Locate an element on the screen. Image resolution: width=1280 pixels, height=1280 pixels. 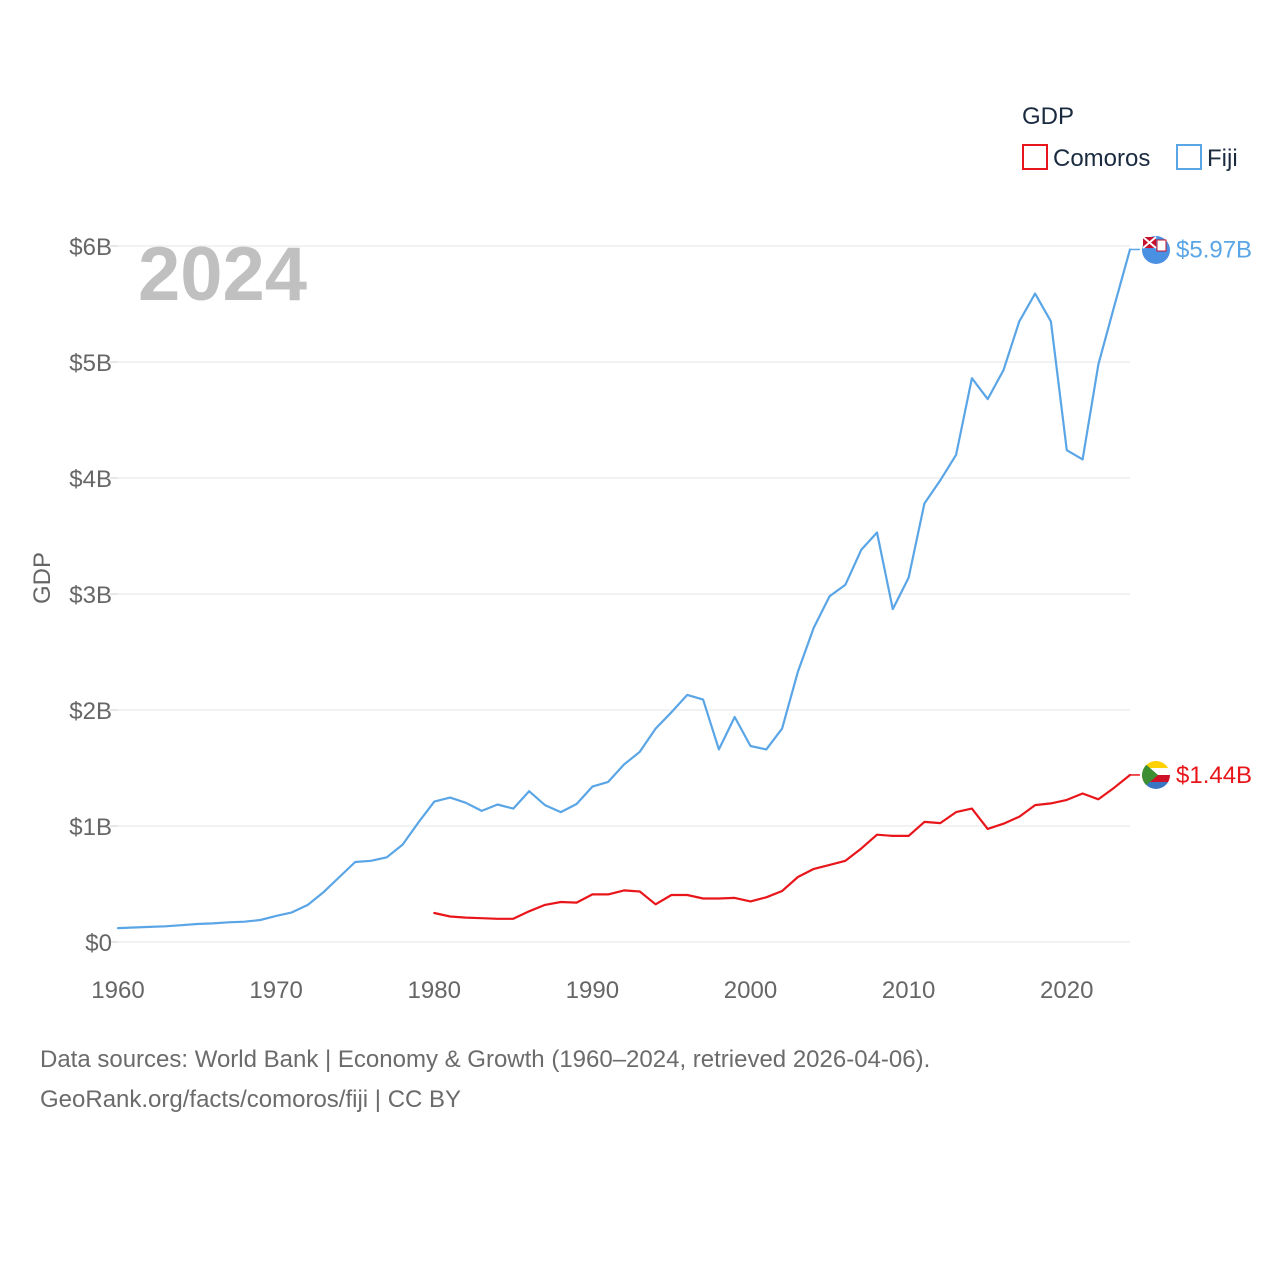
y-axis-label: GDP is located at coordinates (42, 578).